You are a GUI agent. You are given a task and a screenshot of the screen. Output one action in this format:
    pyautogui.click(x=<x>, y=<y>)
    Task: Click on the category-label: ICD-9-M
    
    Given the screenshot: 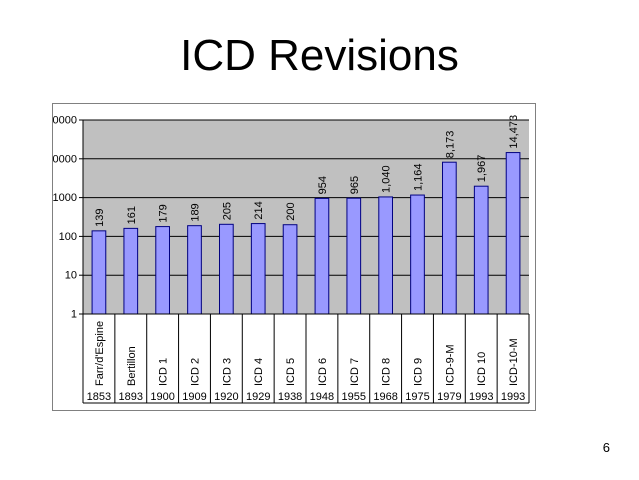 What is the action you would take?
    pyautogui.click(x=450, y=365)
    